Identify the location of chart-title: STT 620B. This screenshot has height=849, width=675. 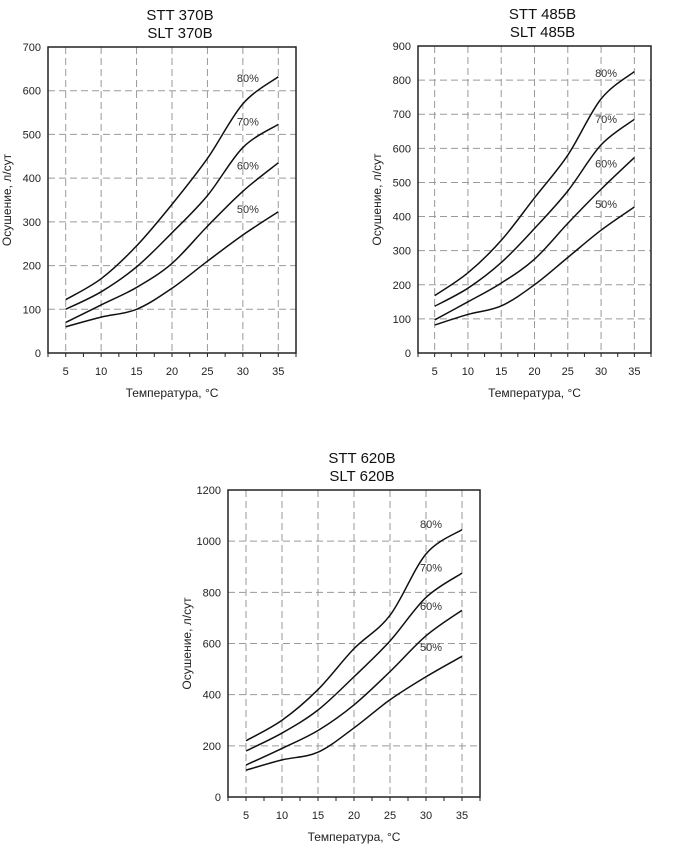
(361, 458).